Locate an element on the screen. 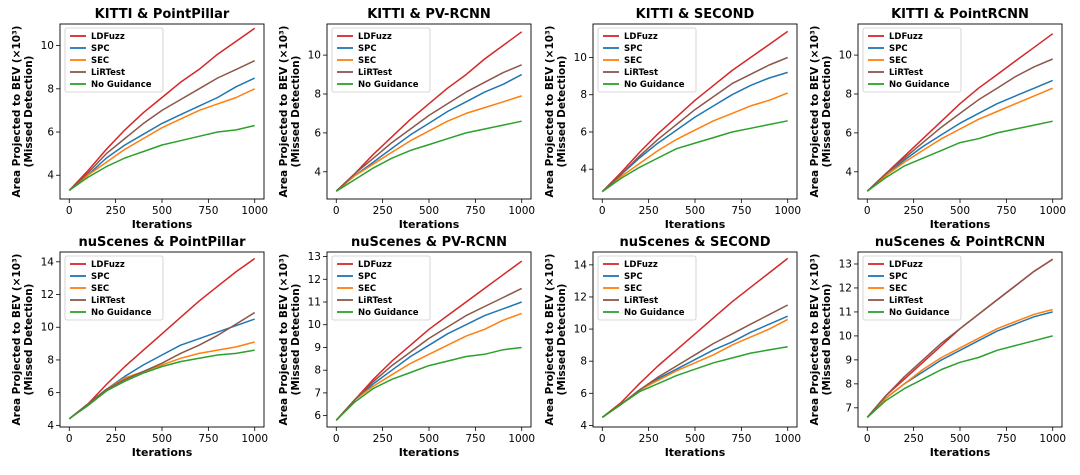 Image resolution: width=1080 pixels, height=475 pixels. series-line-lirtest is located at coordinates (162, 365).